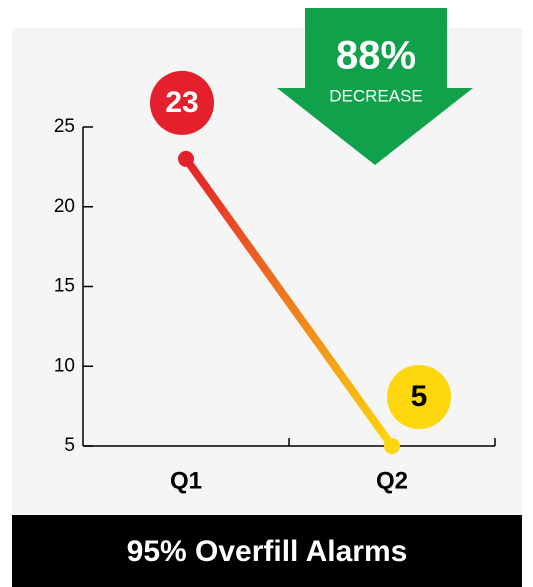 The width and height of the screenshot is (533, 587). What do you see at coordinates (392, 480) in the screenshot?
I see `x-tick-label: Q2` at bounding box center [392, 480].